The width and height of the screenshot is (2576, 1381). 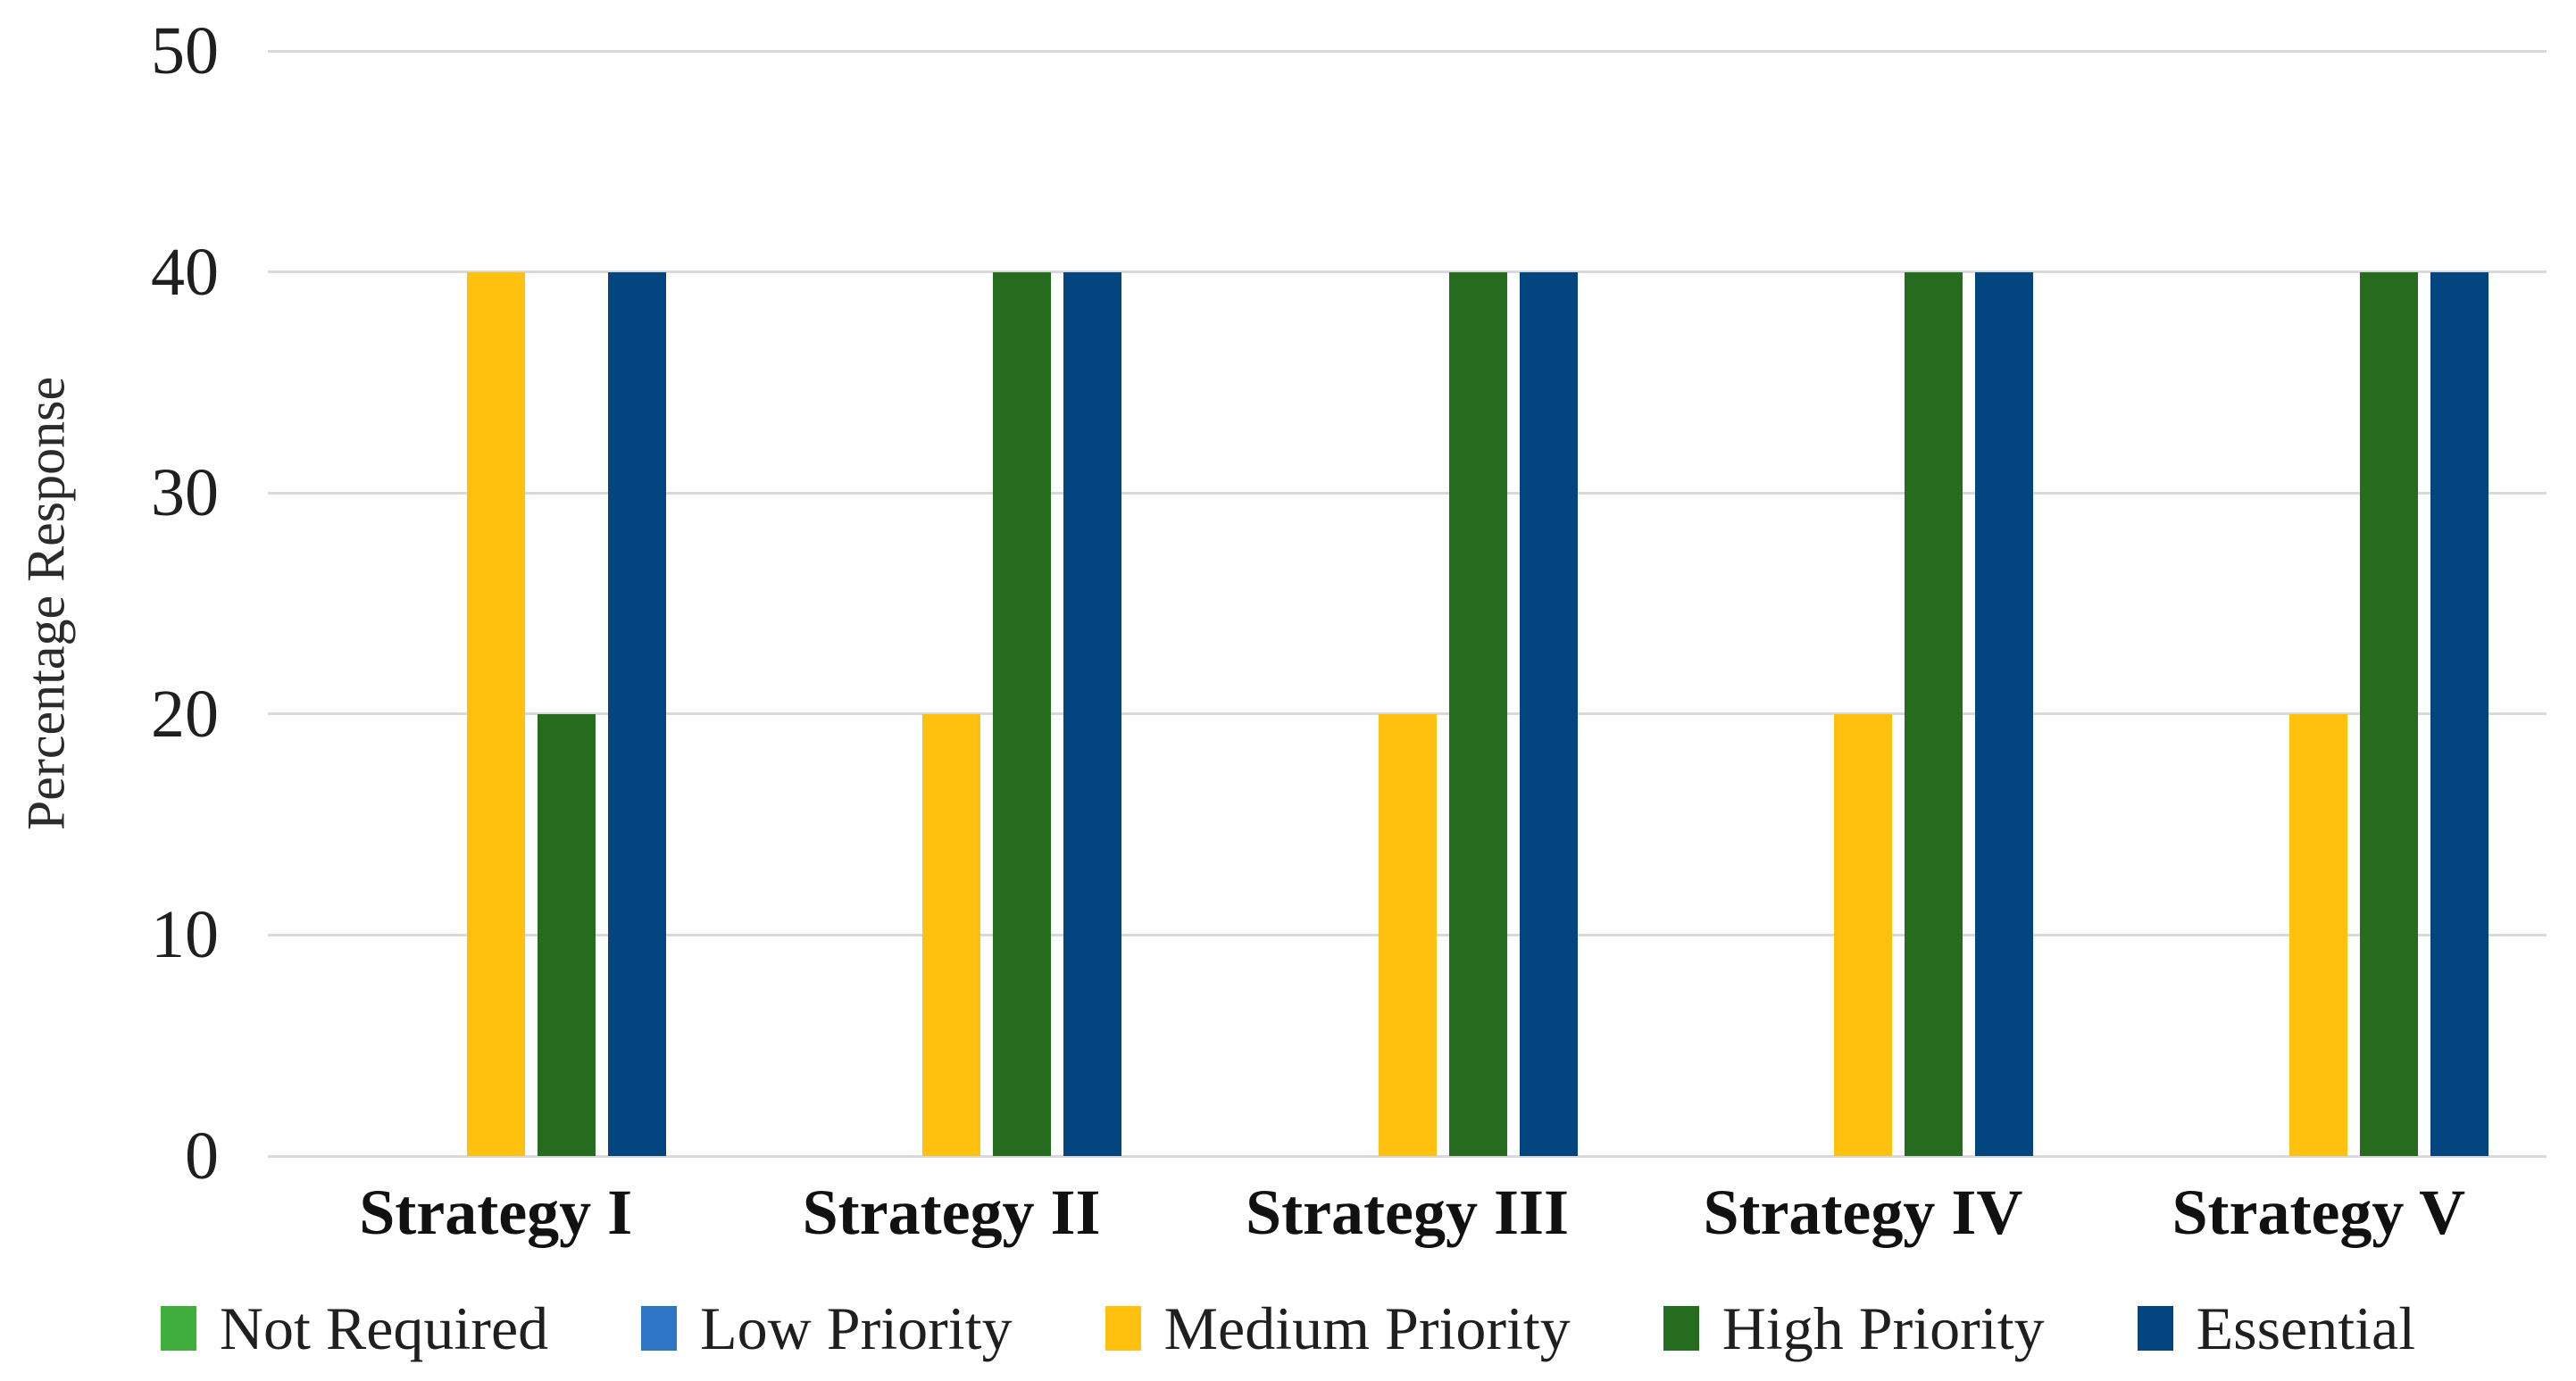 I want to click on y-tick-0: 0, so click(x=202, y=1156).